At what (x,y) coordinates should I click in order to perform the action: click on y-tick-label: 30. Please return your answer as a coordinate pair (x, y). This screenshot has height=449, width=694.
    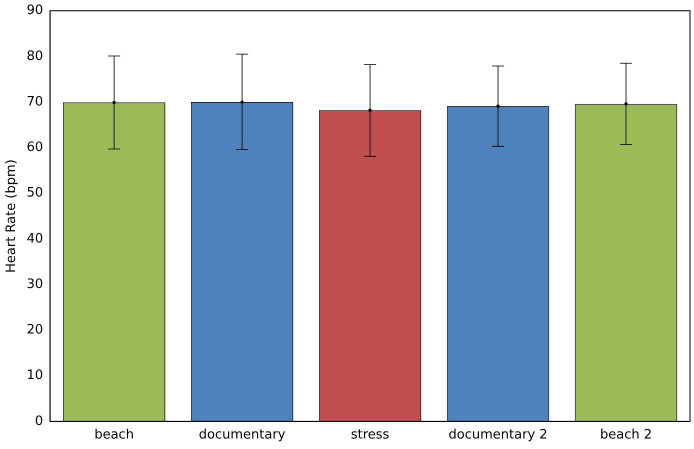
    Looking at the image, I should click on (35, 284).